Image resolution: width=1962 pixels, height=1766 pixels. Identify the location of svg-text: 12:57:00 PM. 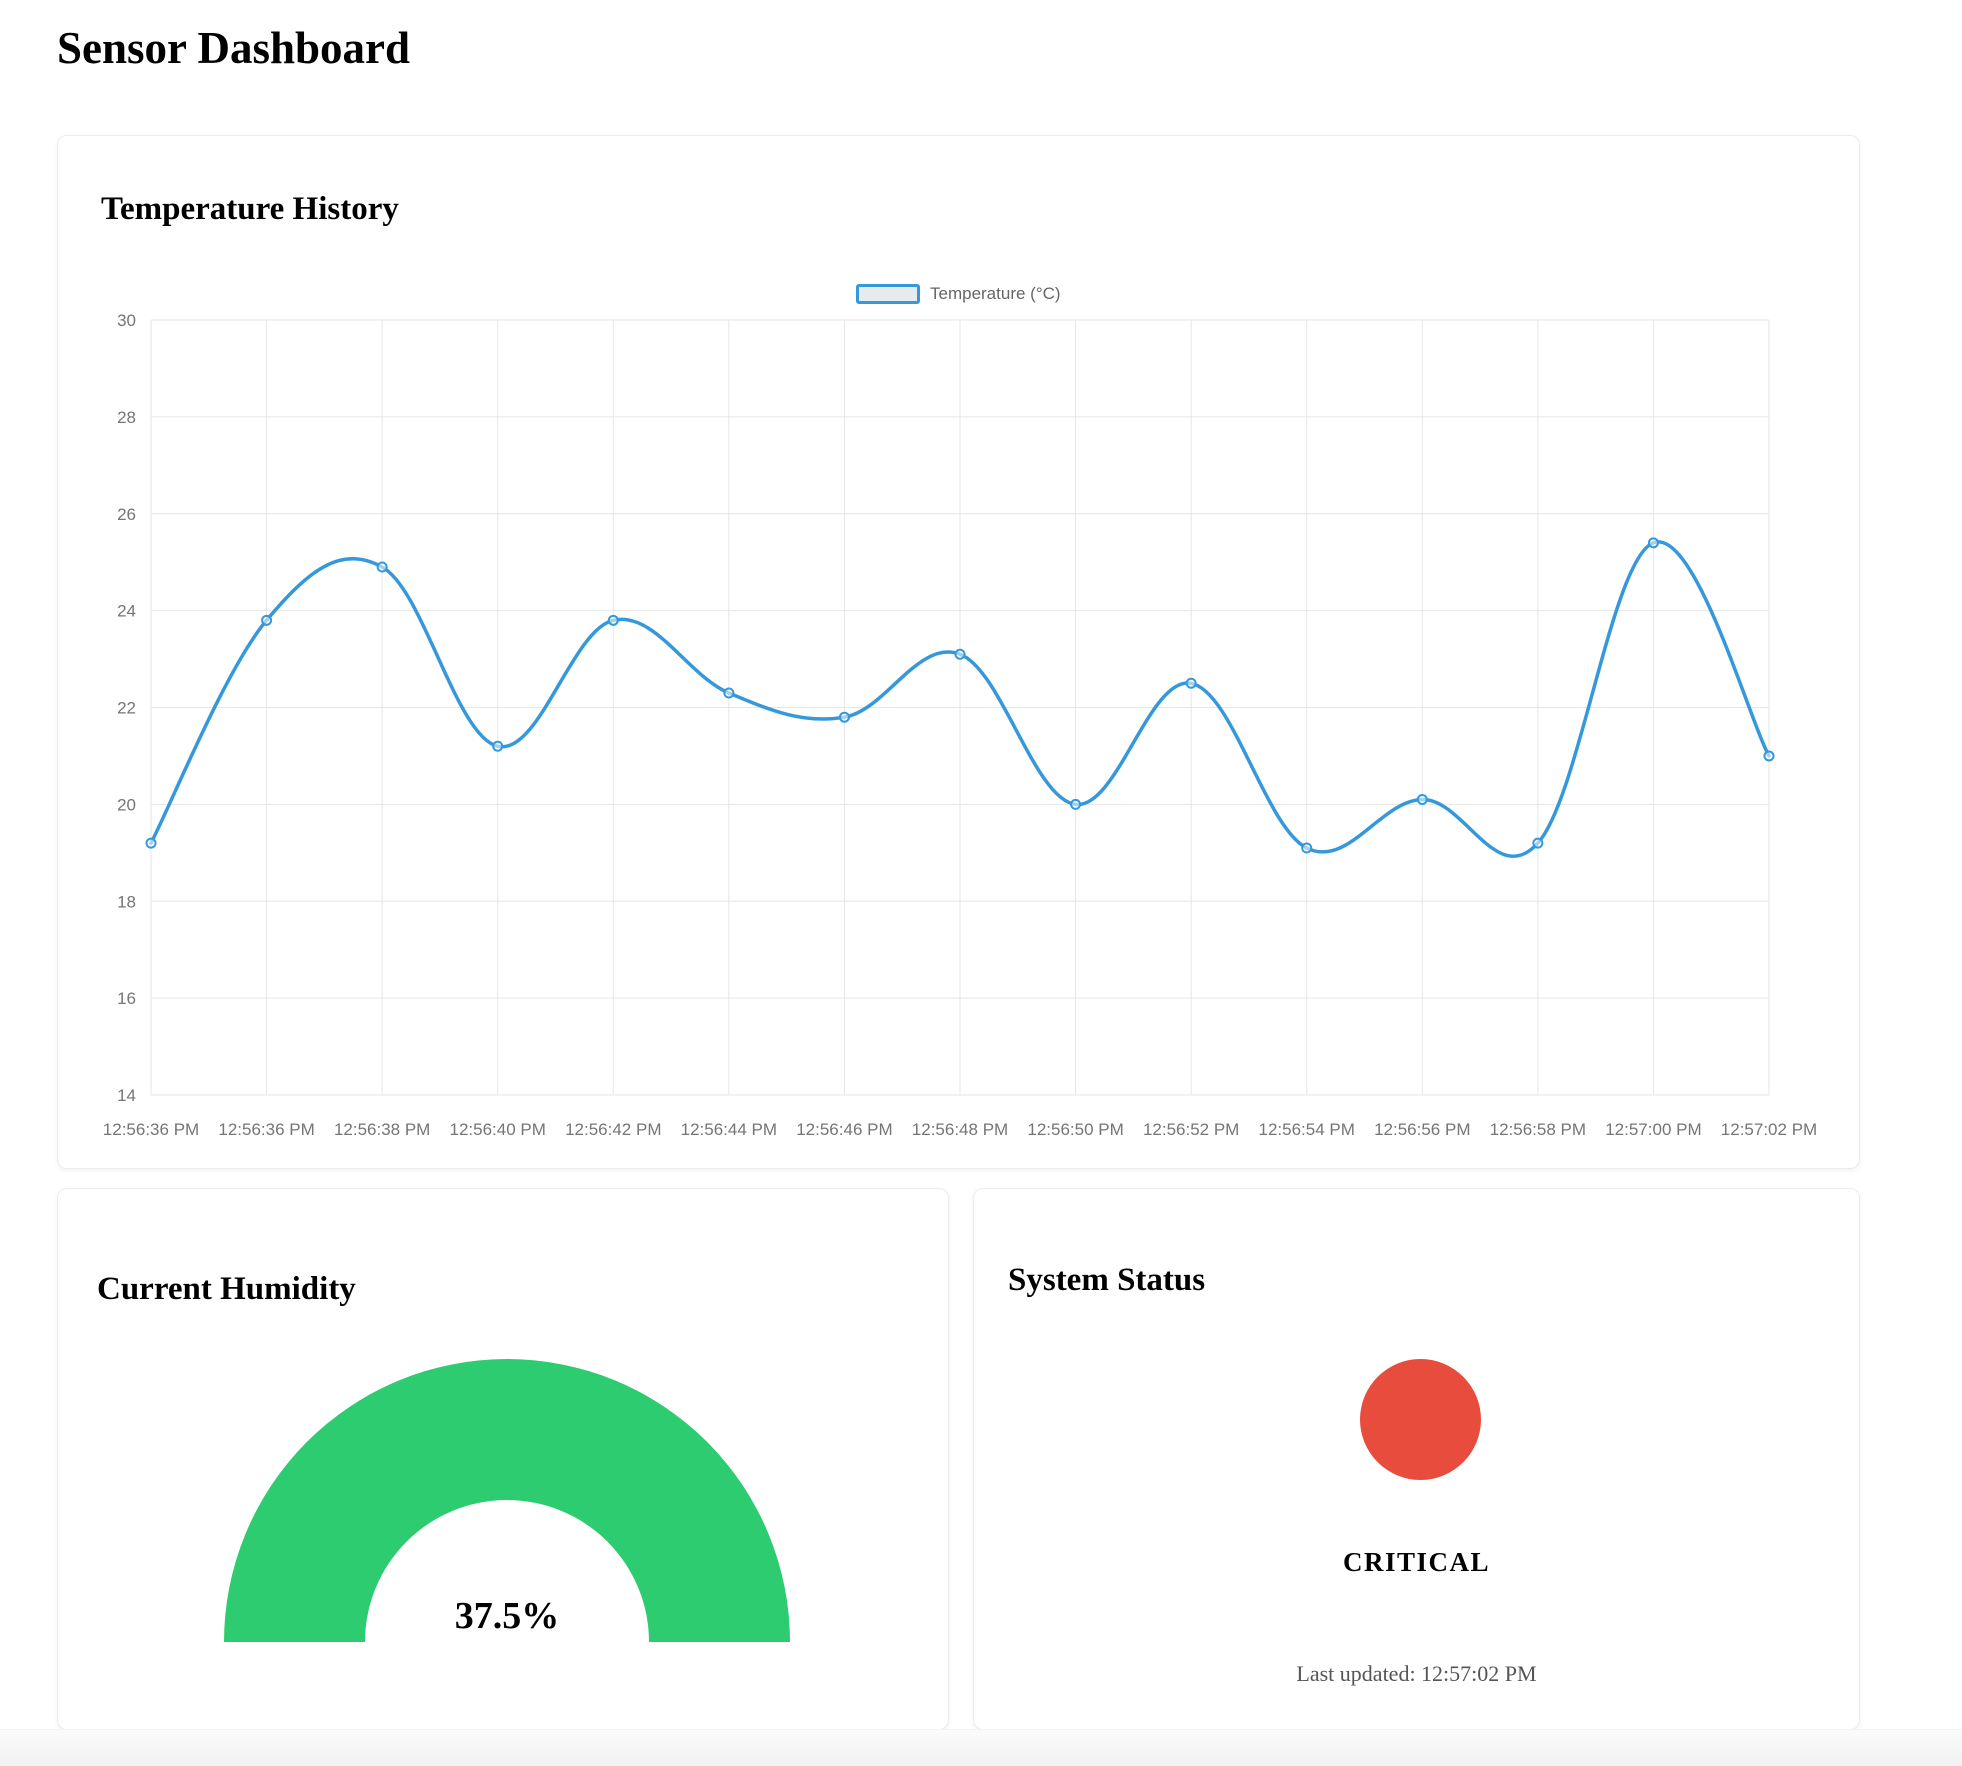
(1653, 1129).